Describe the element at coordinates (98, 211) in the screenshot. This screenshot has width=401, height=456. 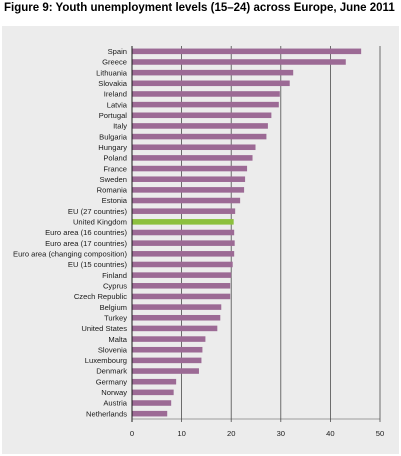
I see `category-label: EU (27 countries)` at that location.